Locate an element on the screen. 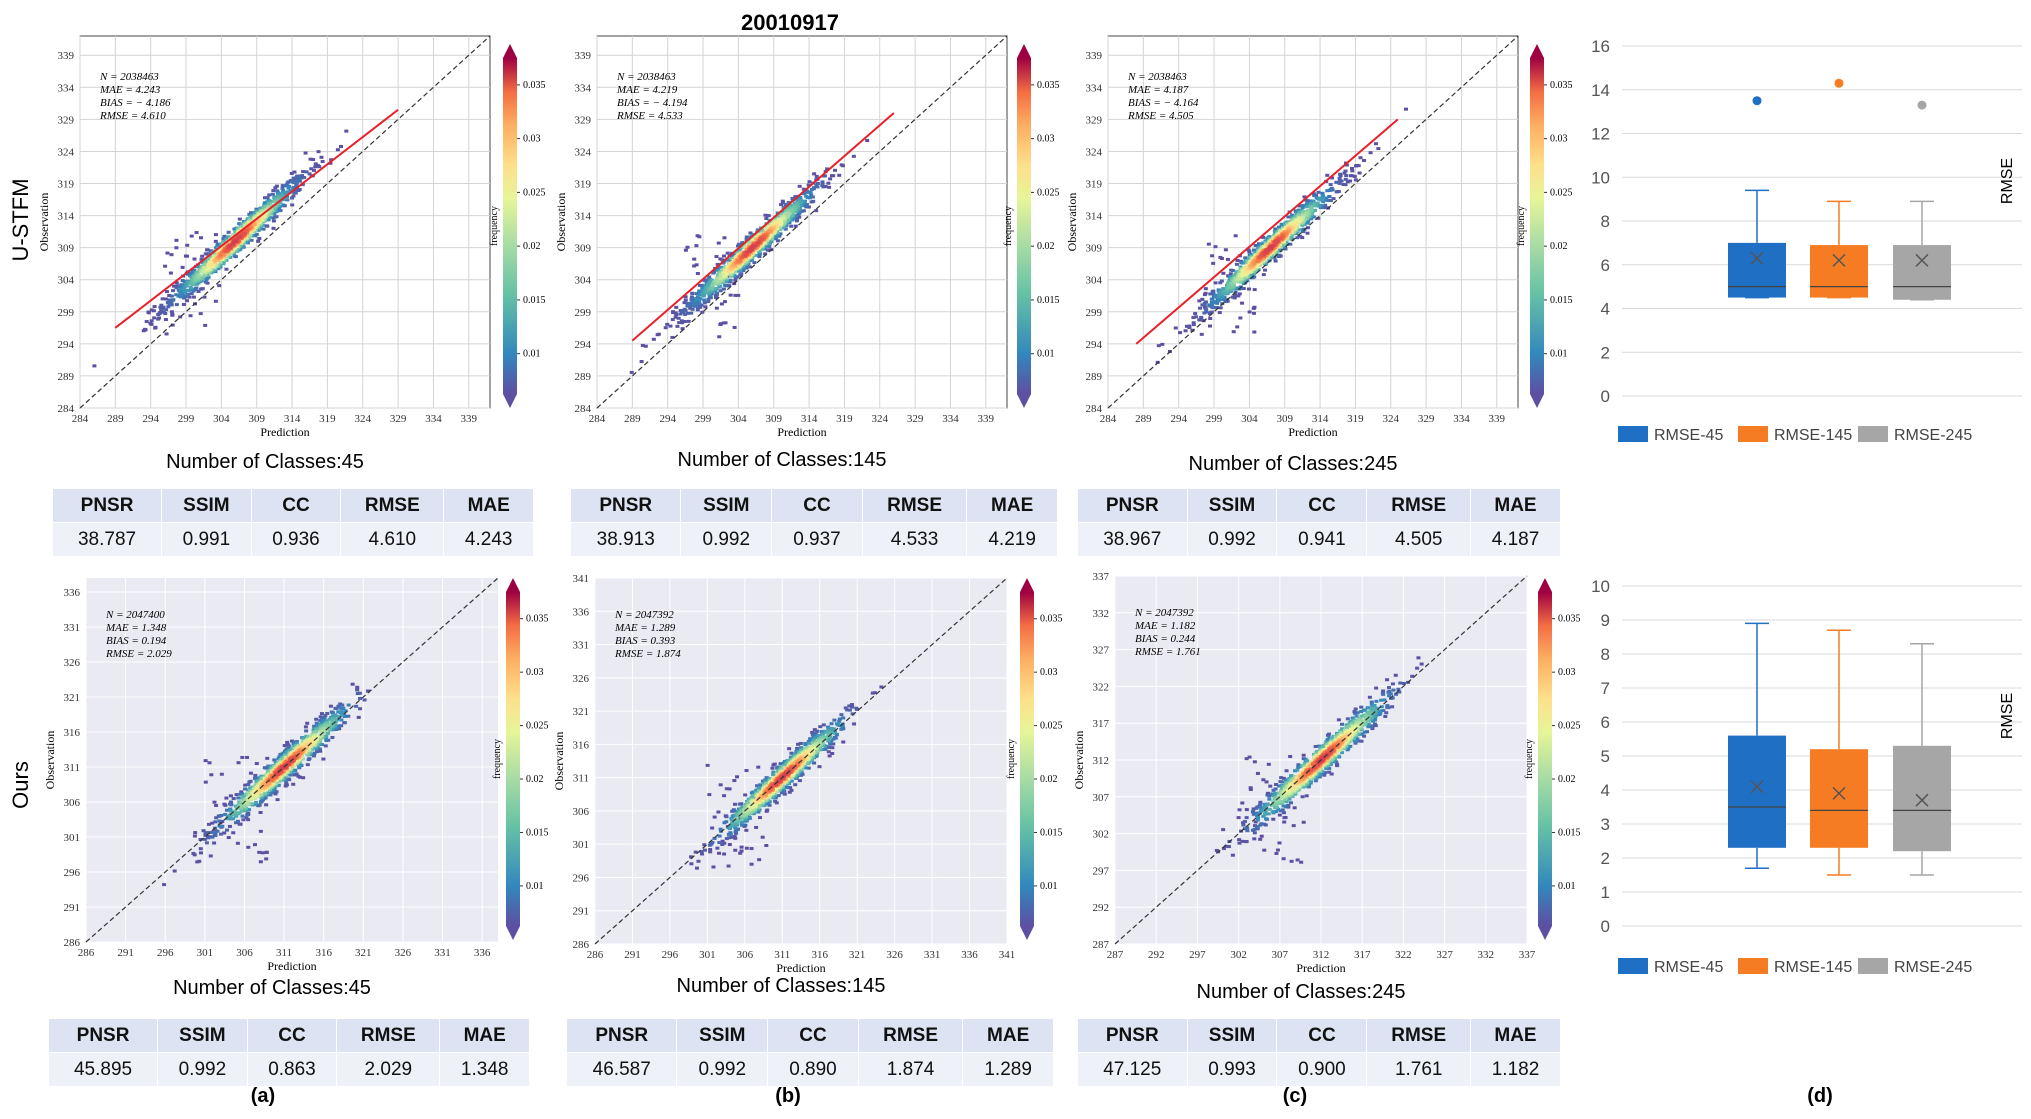 Image resolution: width=2031 pixels, height=1119 pixels. colorbar-tick-label: 0.03 is located at coordinates (535, 672).